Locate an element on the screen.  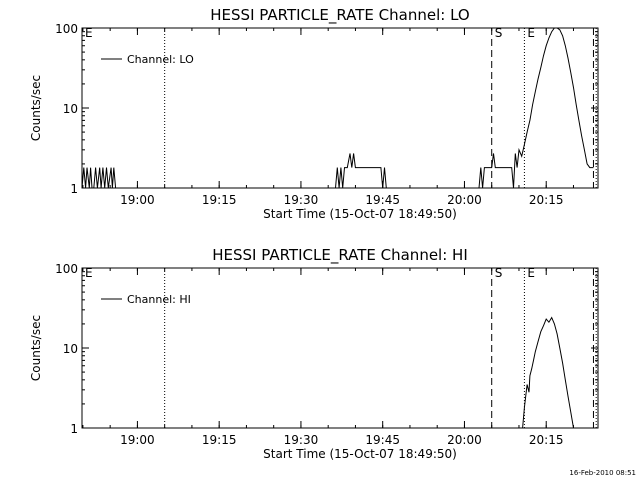
chart-title: HESSI PARTICLE_RATE Channel: LO is located at coordinates (339, 15).